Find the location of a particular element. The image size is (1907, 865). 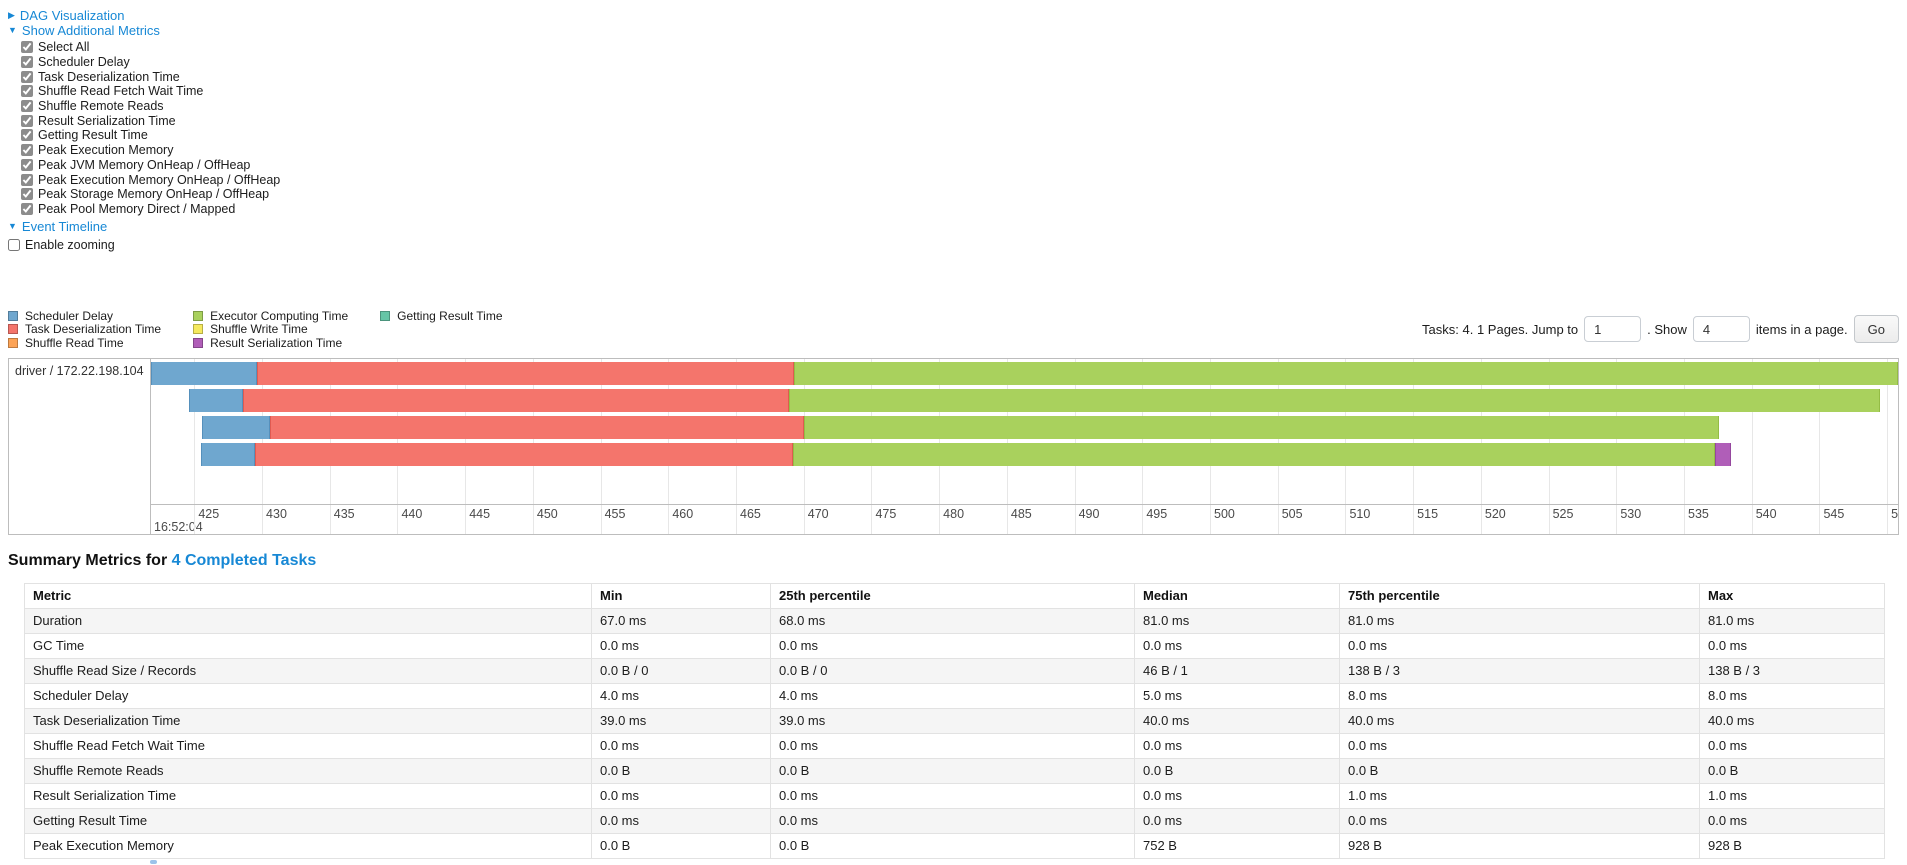

metric-checkbox-row: Select All is located at coordinates (964, 47).